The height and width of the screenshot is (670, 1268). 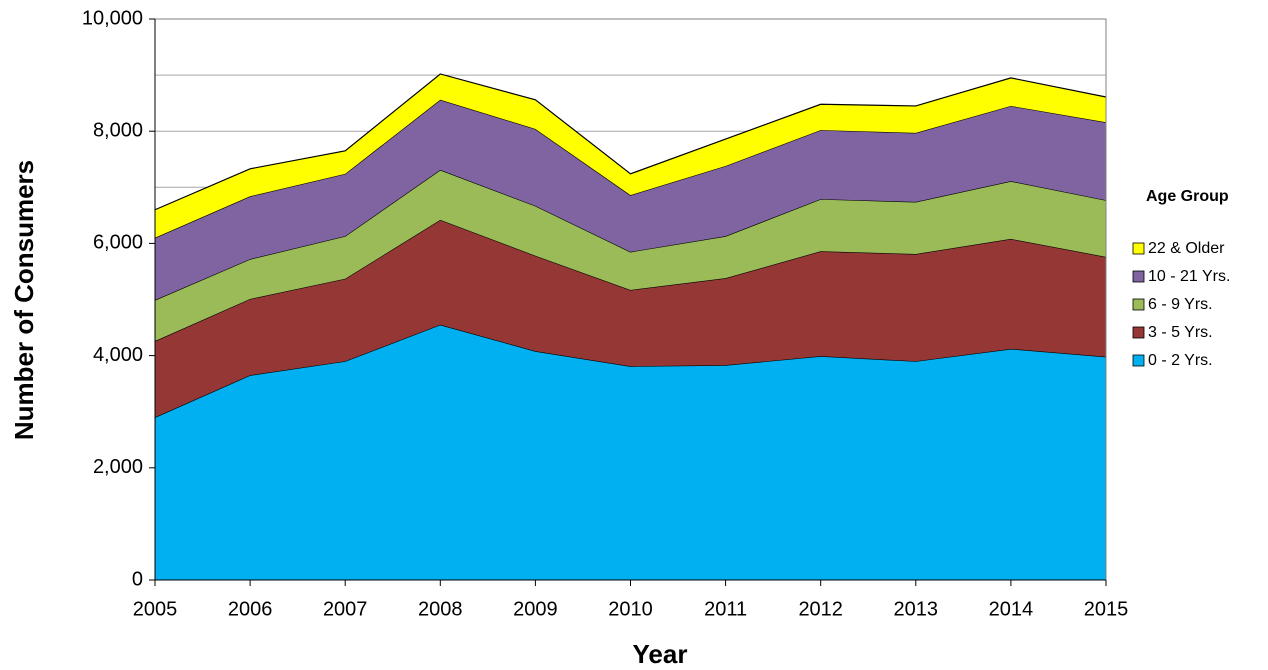 I want to click on x-tick-label: 2009, so click(x=535, y=609).